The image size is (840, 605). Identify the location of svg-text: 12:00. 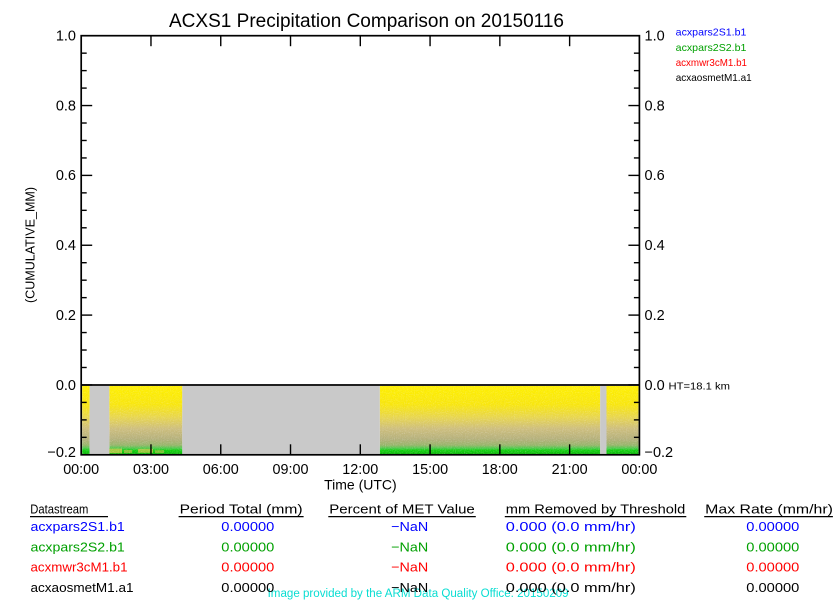
(360, 470).